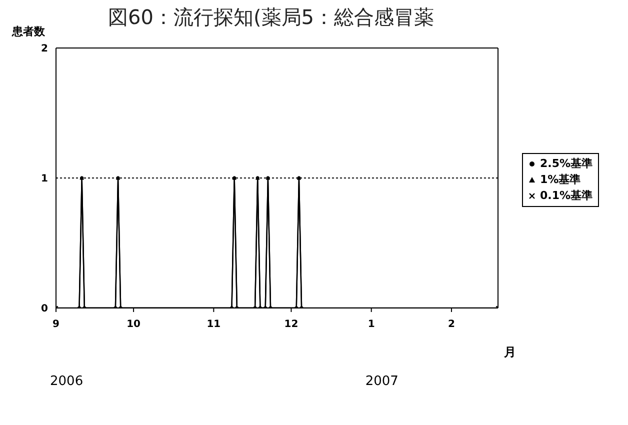 This screenshot has height=425, width=628. Describe the element at coordinates (271, 17) in the screenshot. I see `chart-title: 図60：流行探知(薬局5：総合感冒薬` at that location.